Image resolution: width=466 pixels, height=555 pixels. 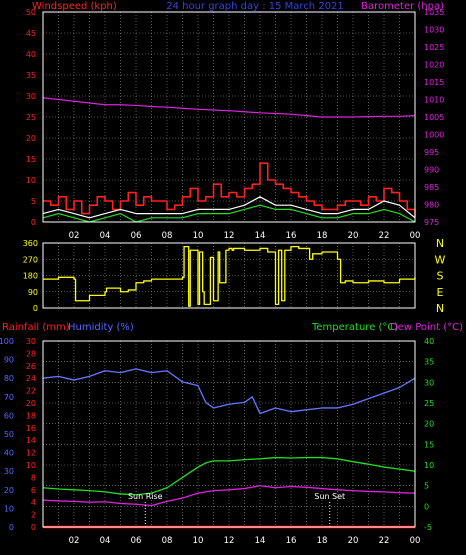 What do you see at coordinates (429, 444) in the screenshot?
I see `temperature-tick-label: 15` at bounding box center [429, 444].